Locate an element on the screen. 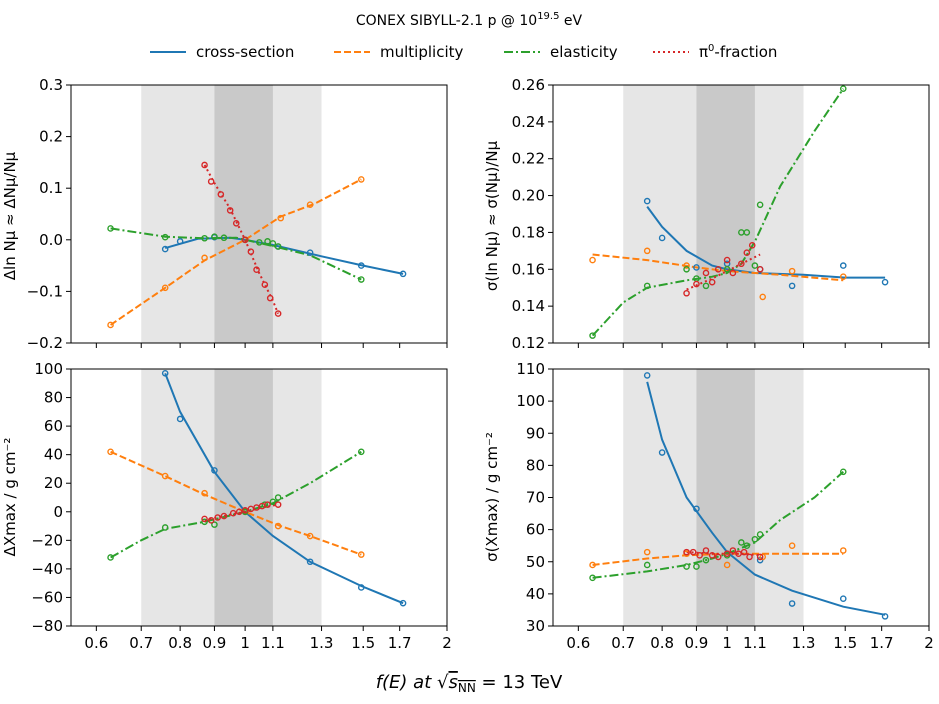  legend-entry-mult: multiplicity is located at coordinates (398, 52).